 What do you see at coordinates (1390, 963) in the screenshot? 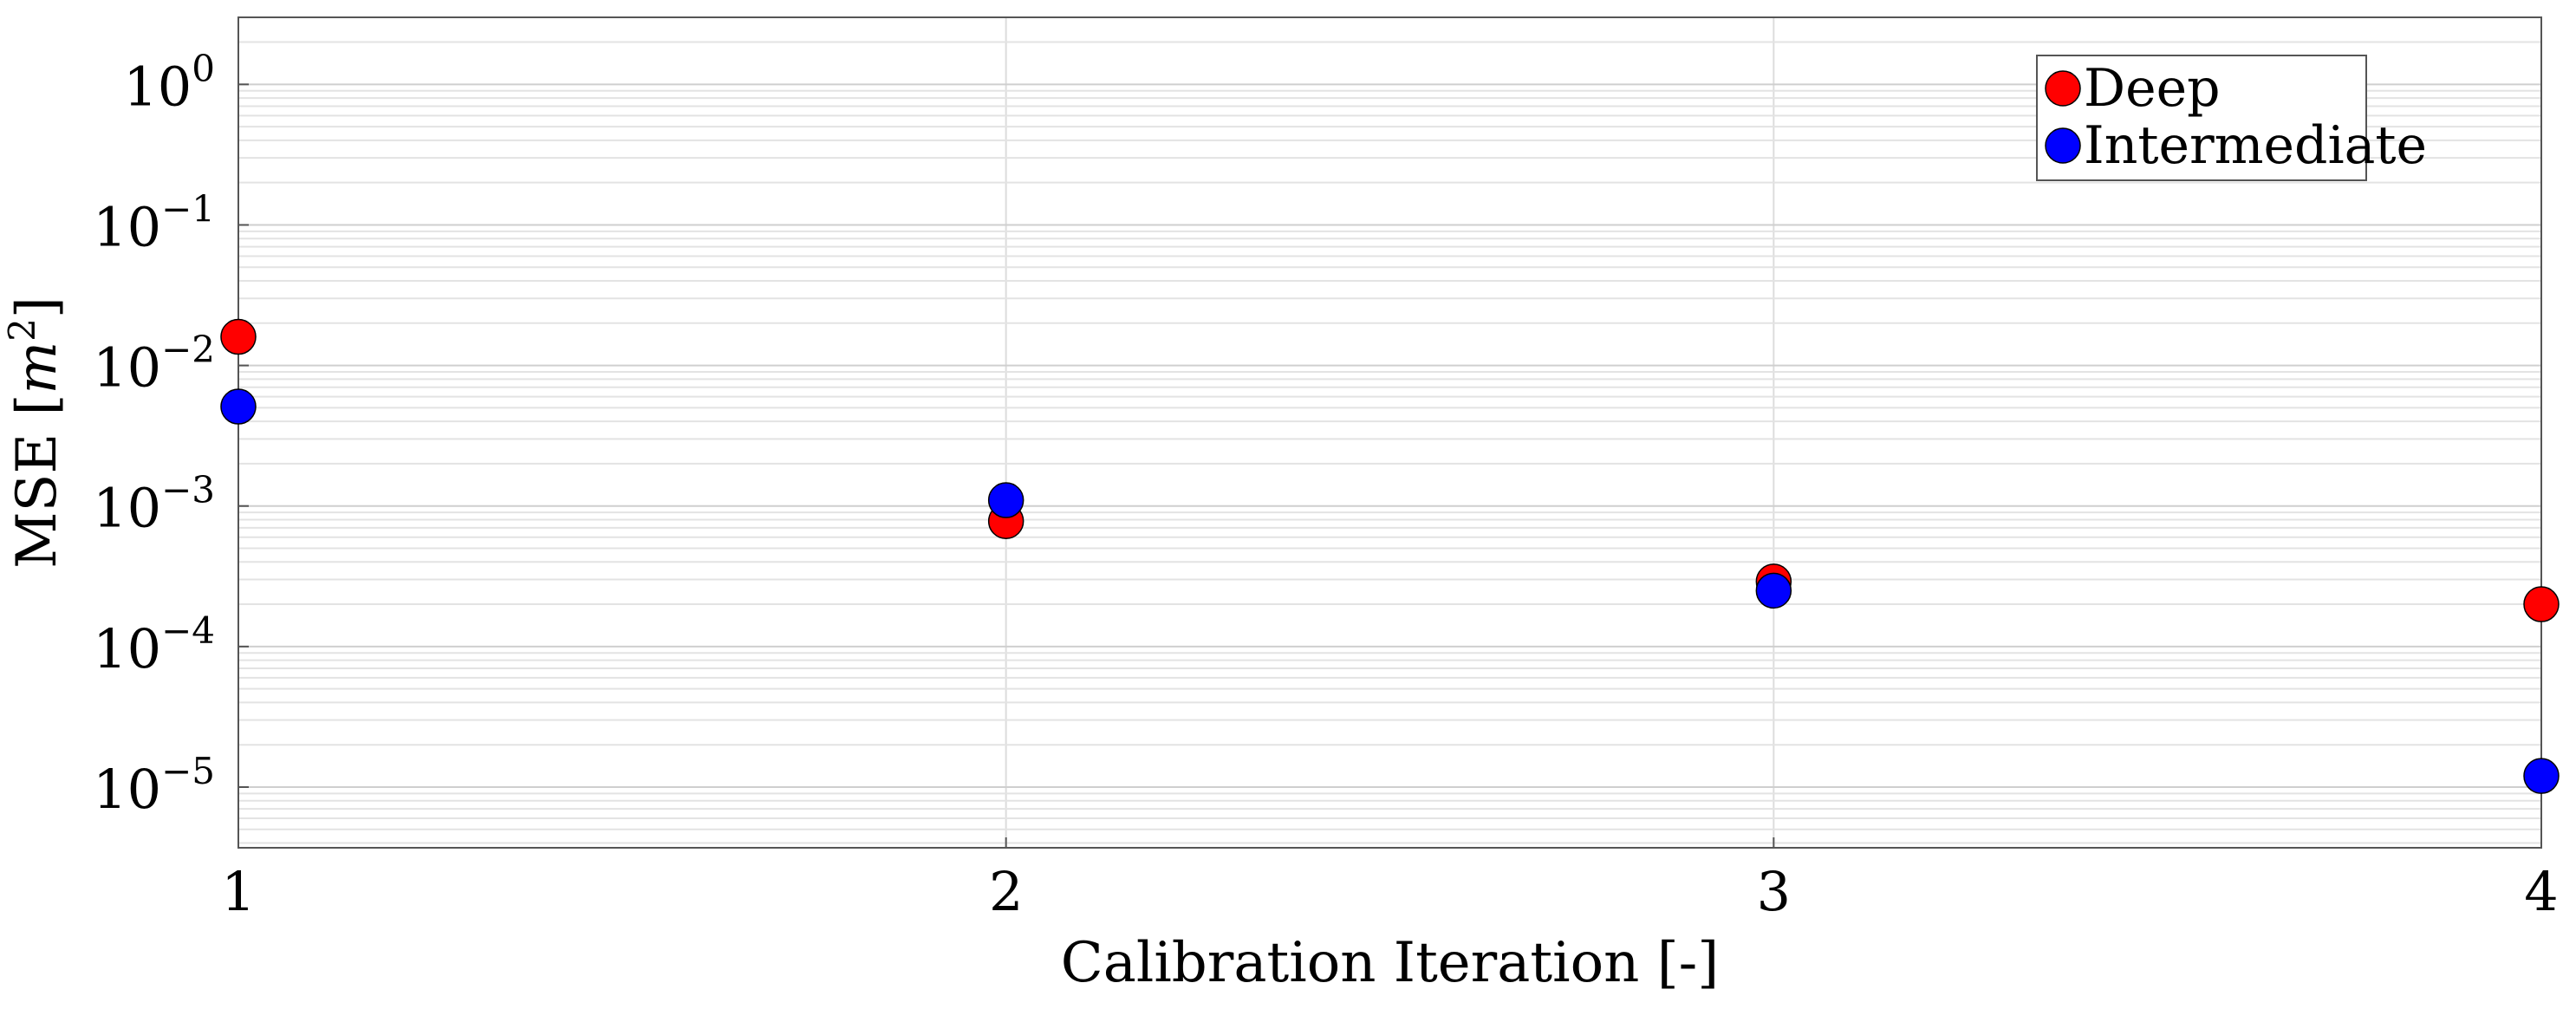
I see `x-axis-title: Calibration Iteration [-]` at bounding box center [1390, 963].